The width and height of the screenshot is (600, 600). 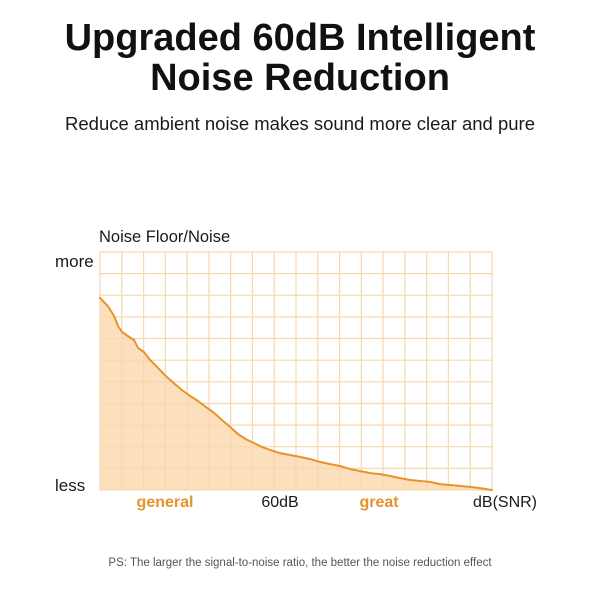 I want to click on y-tick-label-less: less, so click(x=70, y=485).